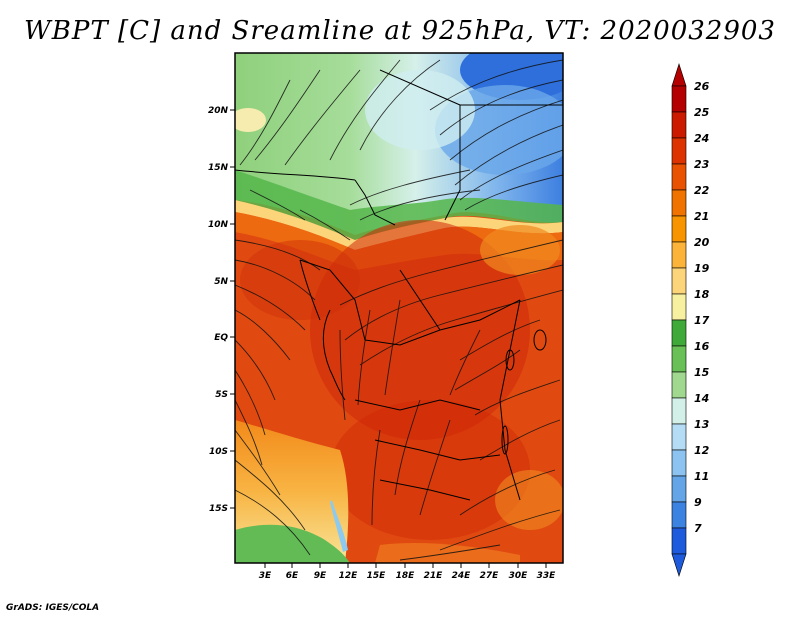 This screenshot has height=618, width=800. Describe the element at coordinates (221, 310) in the screenshot. I see `lat-axis: 20N 15N 10N 5N EQ 5S 10S 15S` at that location.